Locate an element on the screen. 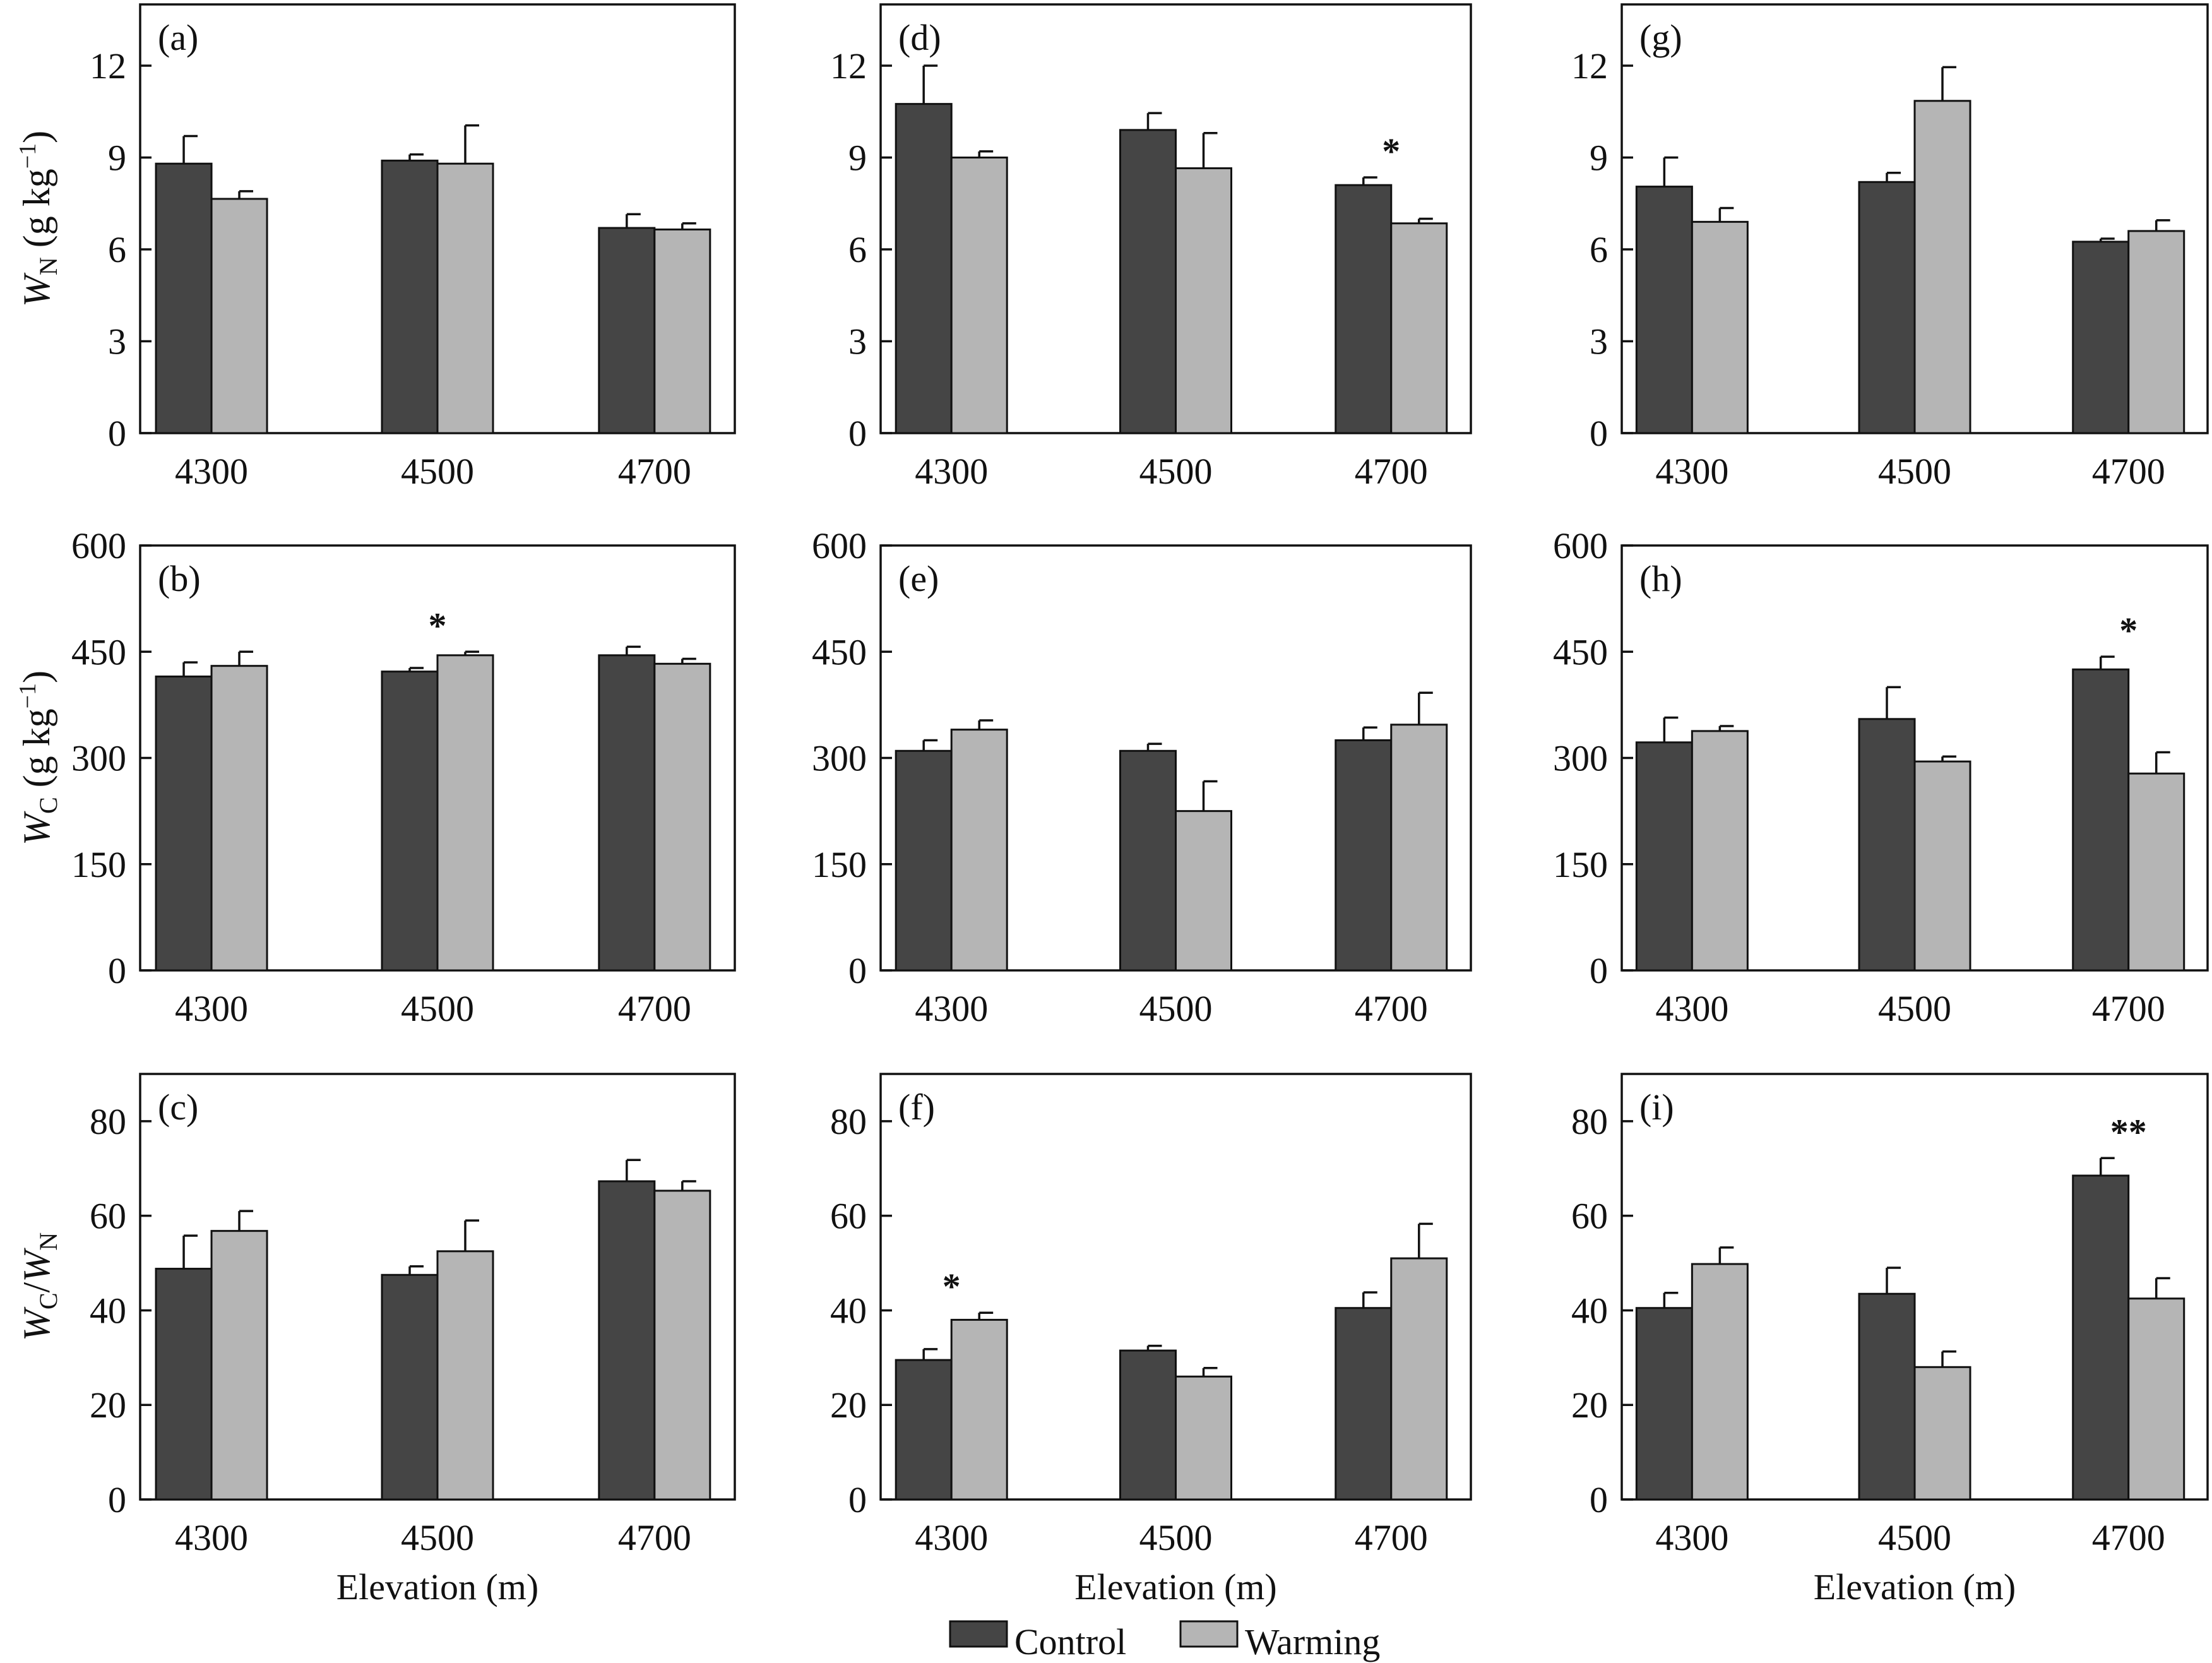 The image size is (2212, 1663). panel-label: (g) is located at coordinates (1661, 37).